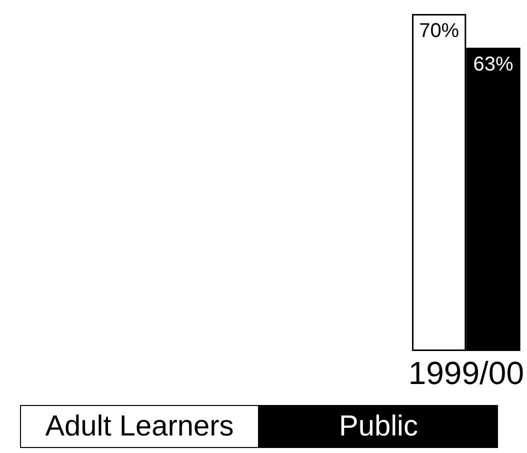 Image resolution: width=527 pixels, height=453 pixels. Describe the element at coordinates (139, 426) in the screenshot. I see `text: Adult Learners` at that location.